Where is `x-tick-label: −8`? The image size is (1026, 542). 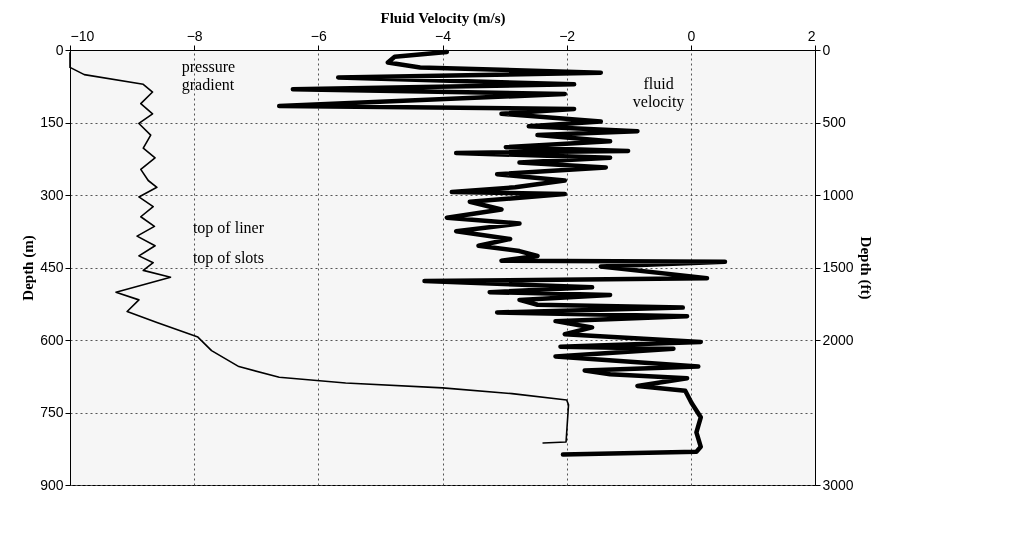
x-tick-label: −8 is located at coordinates (194, 35).